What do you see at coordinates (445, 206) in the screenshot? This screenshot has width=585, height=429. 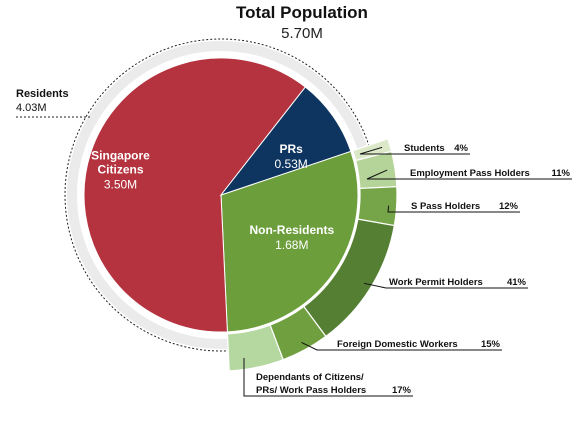 I see `s-pass-holders-label: S Pass Holders` at bounding box center [445, 206].